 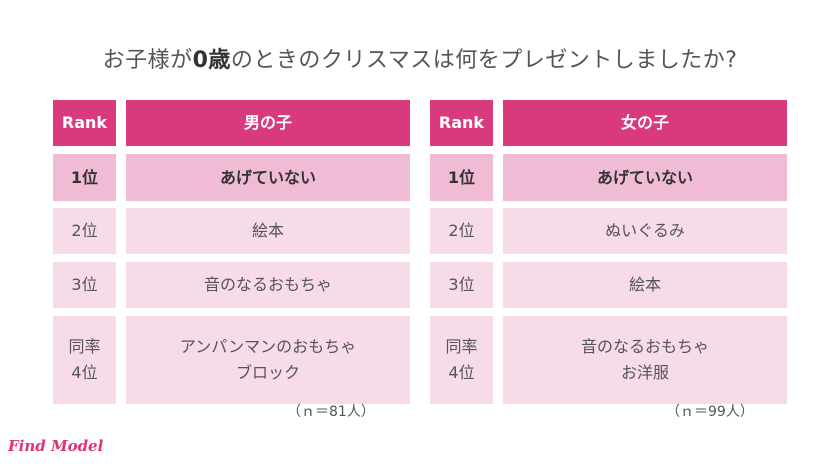 I want to click on gender-header: 男の子, so click(x=268, y=123).